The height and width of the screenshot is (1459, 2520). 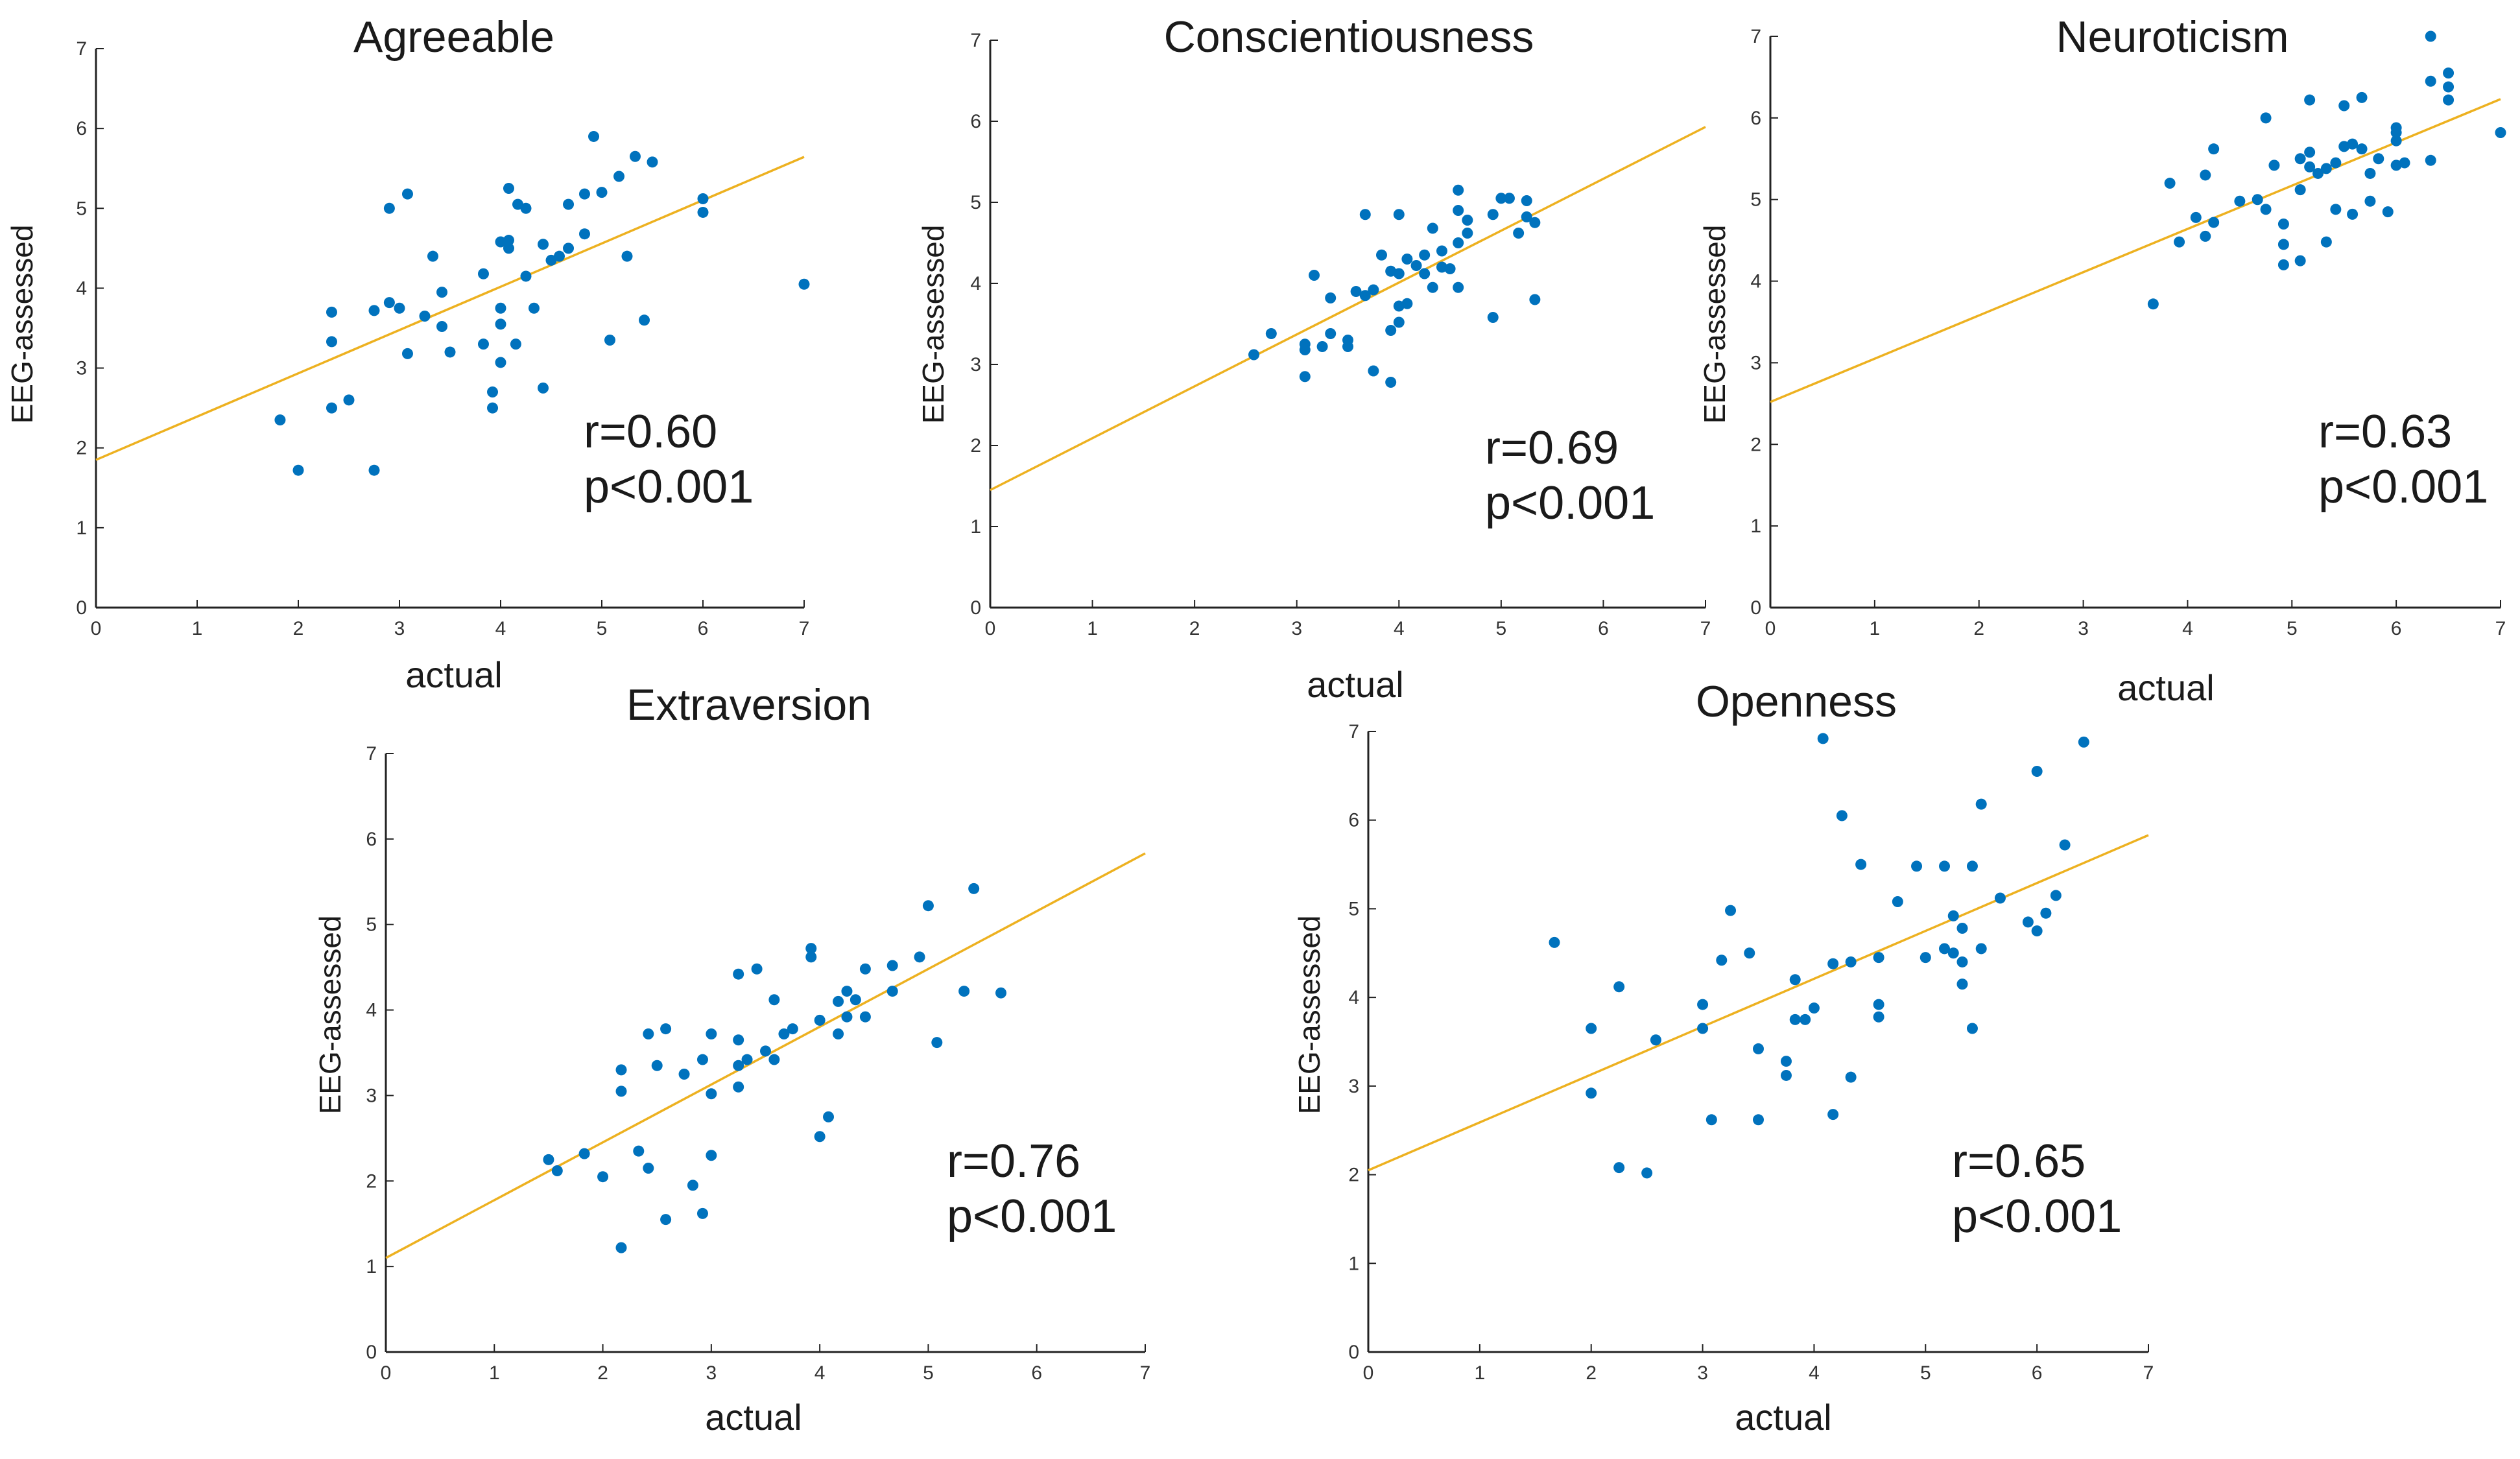 What do you see at coordinates (749, 705) in the screenshot?
I see `chart-title: Extraversion` at bounding box center [749, 705].